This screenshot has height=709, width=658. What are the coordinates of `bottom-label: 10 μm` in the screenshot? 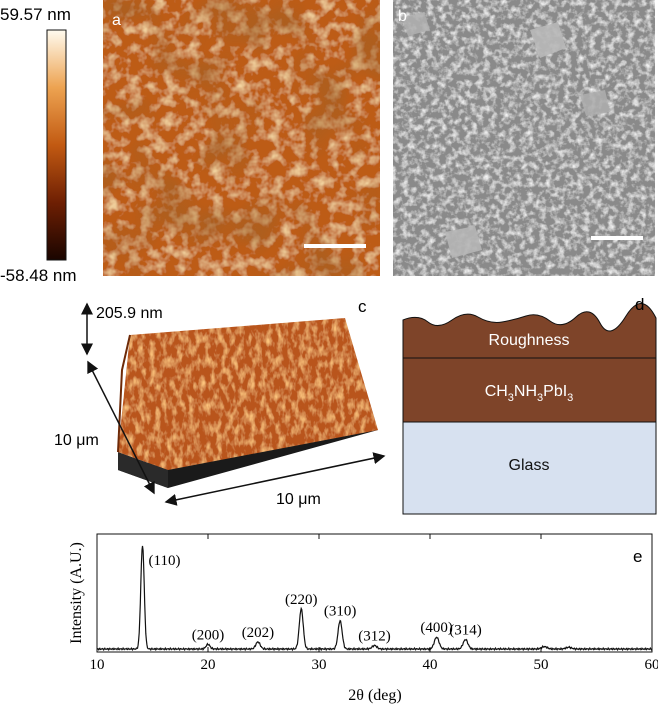 It's located at (298, 499).